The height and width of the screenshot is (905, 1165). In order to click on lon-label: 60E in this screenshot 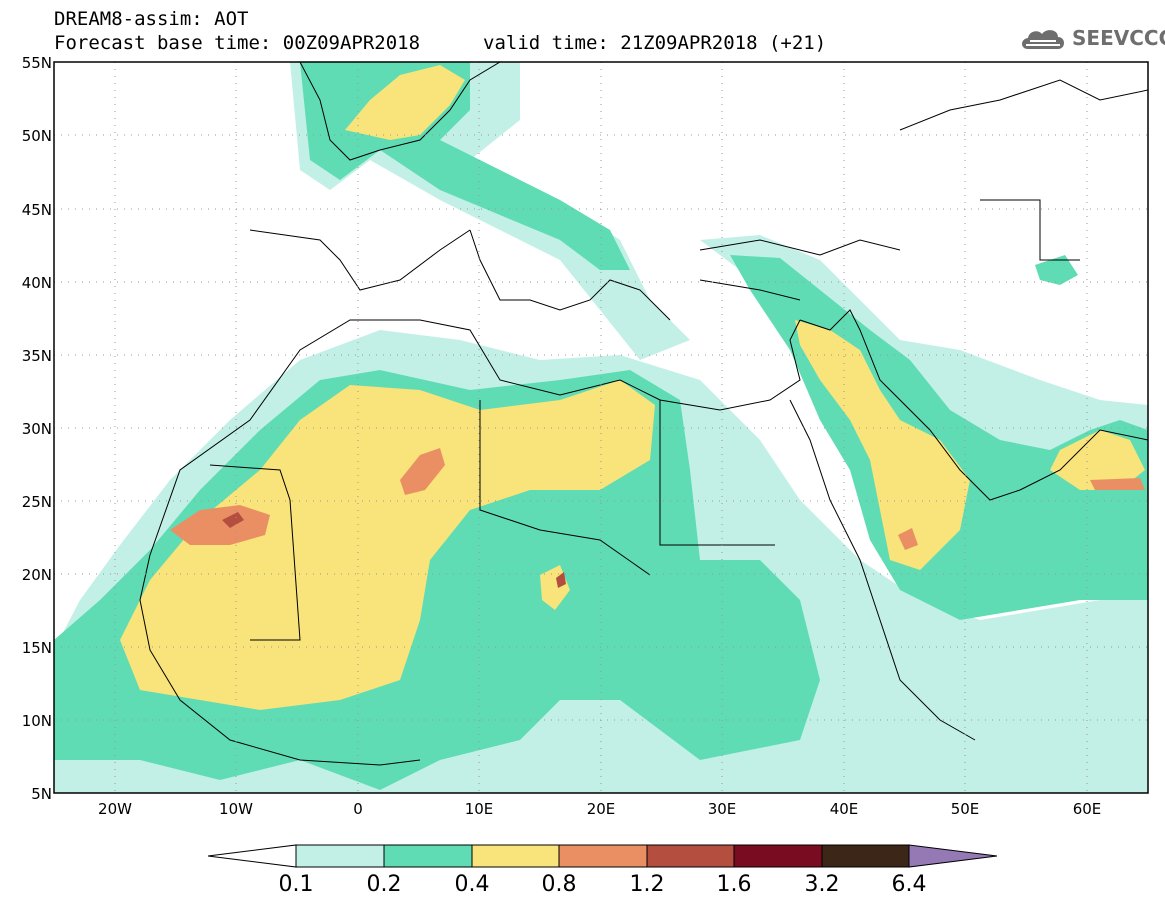, I will do `click(1087, 809)`.